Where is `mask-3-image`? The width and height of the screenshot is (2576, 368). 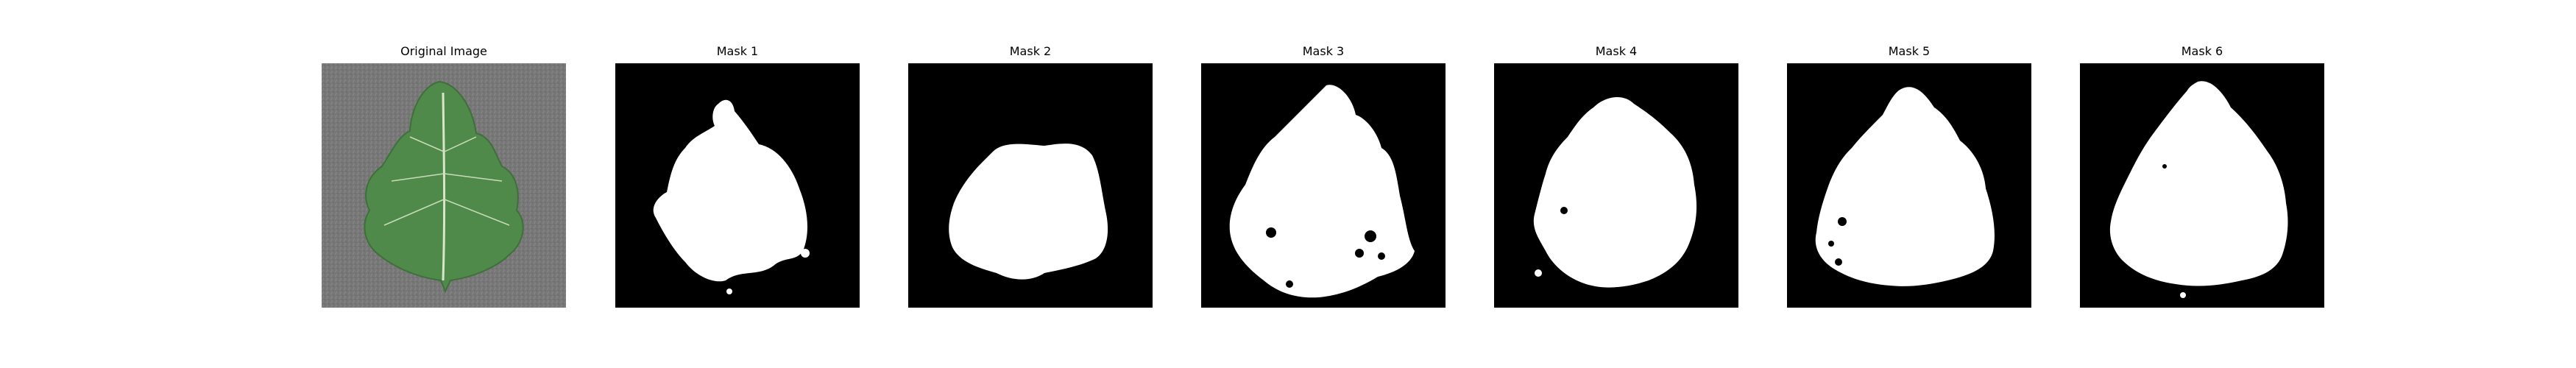 mask-3-image is located at coordinates (1323, 185).